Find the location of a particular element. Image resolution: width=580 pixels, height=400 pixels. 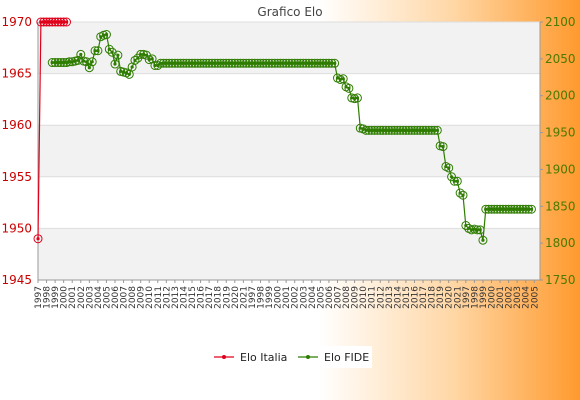

legend-box is located at coordinates (290, 357).